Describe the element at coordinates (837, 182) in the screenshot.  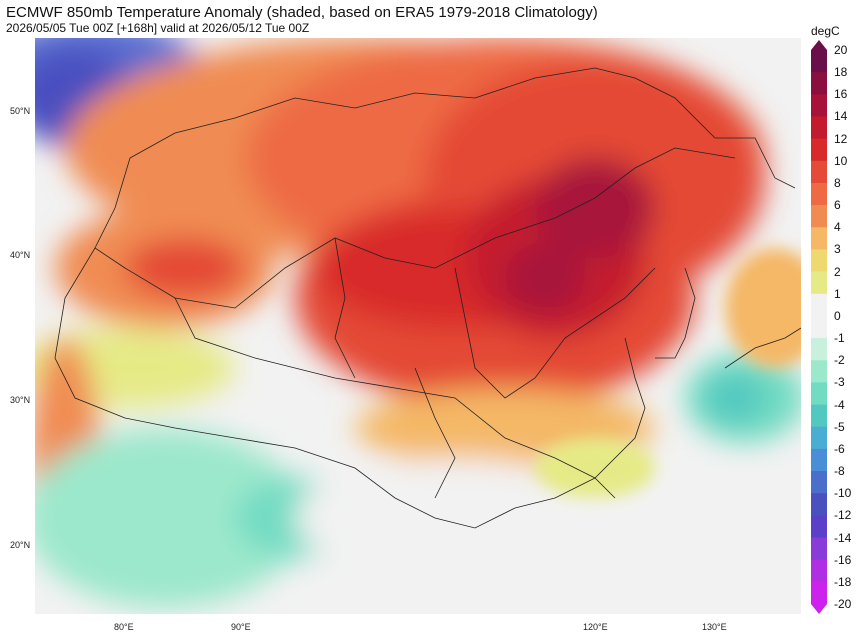
I see `colorbar-tick-label: 8` at that location.